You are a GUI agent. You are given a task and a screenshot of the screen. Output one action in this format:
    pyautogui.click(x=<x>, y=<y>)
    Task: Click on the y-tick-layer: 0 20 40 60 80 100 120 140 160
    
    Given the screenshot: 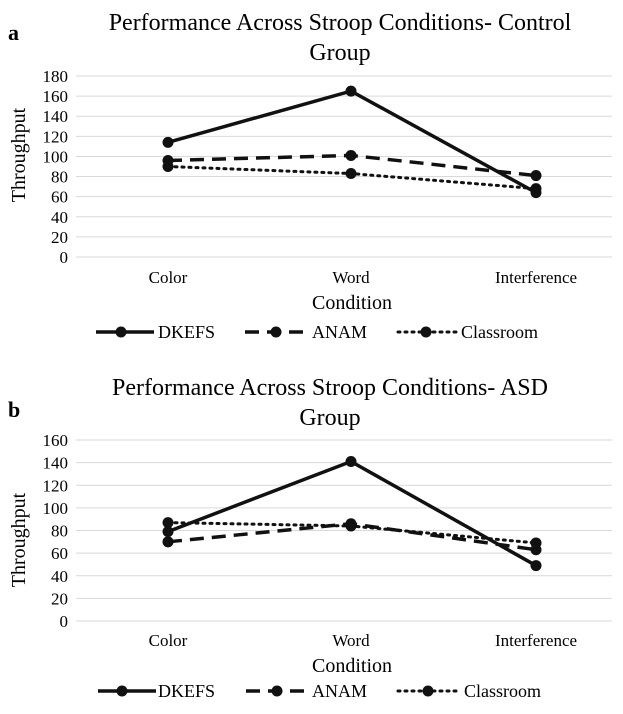 What is the action you would take?
    pyautogui.click(x=56, y=531)
    